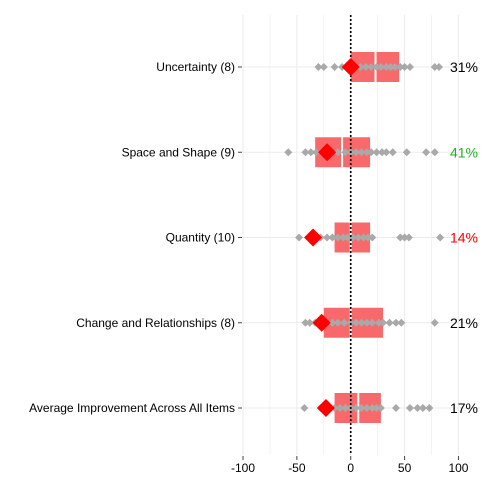 The width and height of the screenshot is (500, 500). I want to click on category-label: Uncertainty (8), so click(195, 67).